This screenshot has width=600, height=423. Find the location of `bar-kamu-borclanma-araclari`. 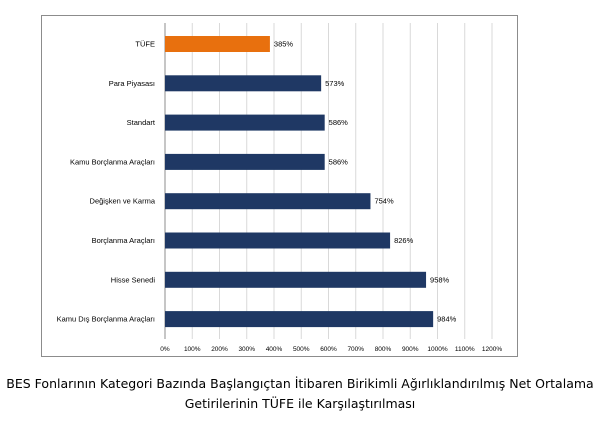

bar-kamu-borclanma-araclari is located at coordinates (245, 161).